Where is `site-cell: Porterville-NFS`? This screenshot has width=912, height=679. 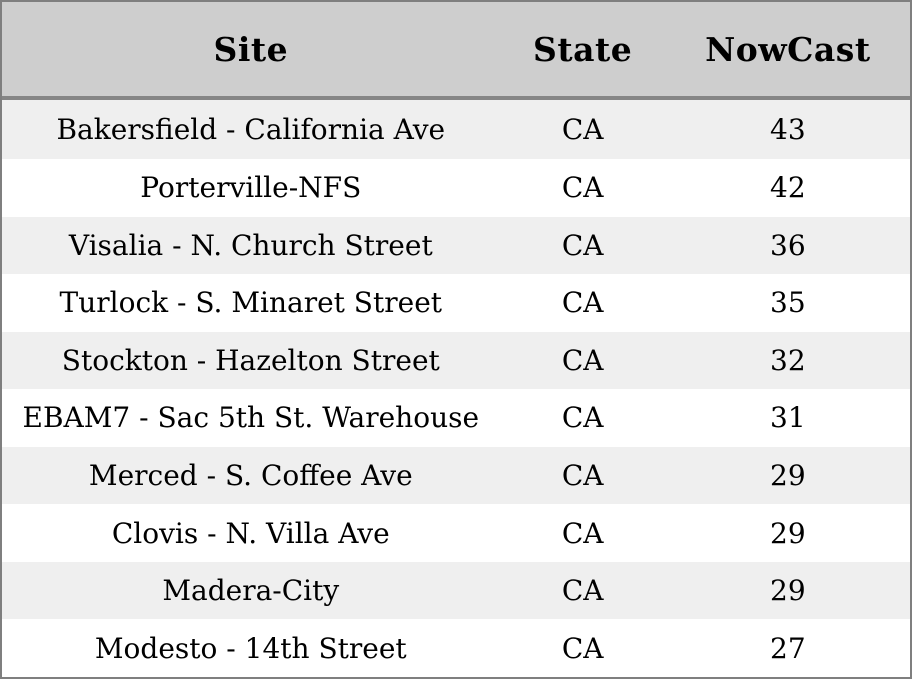 site-cell: Porterville-NFS is located at coordinates (251, 188).